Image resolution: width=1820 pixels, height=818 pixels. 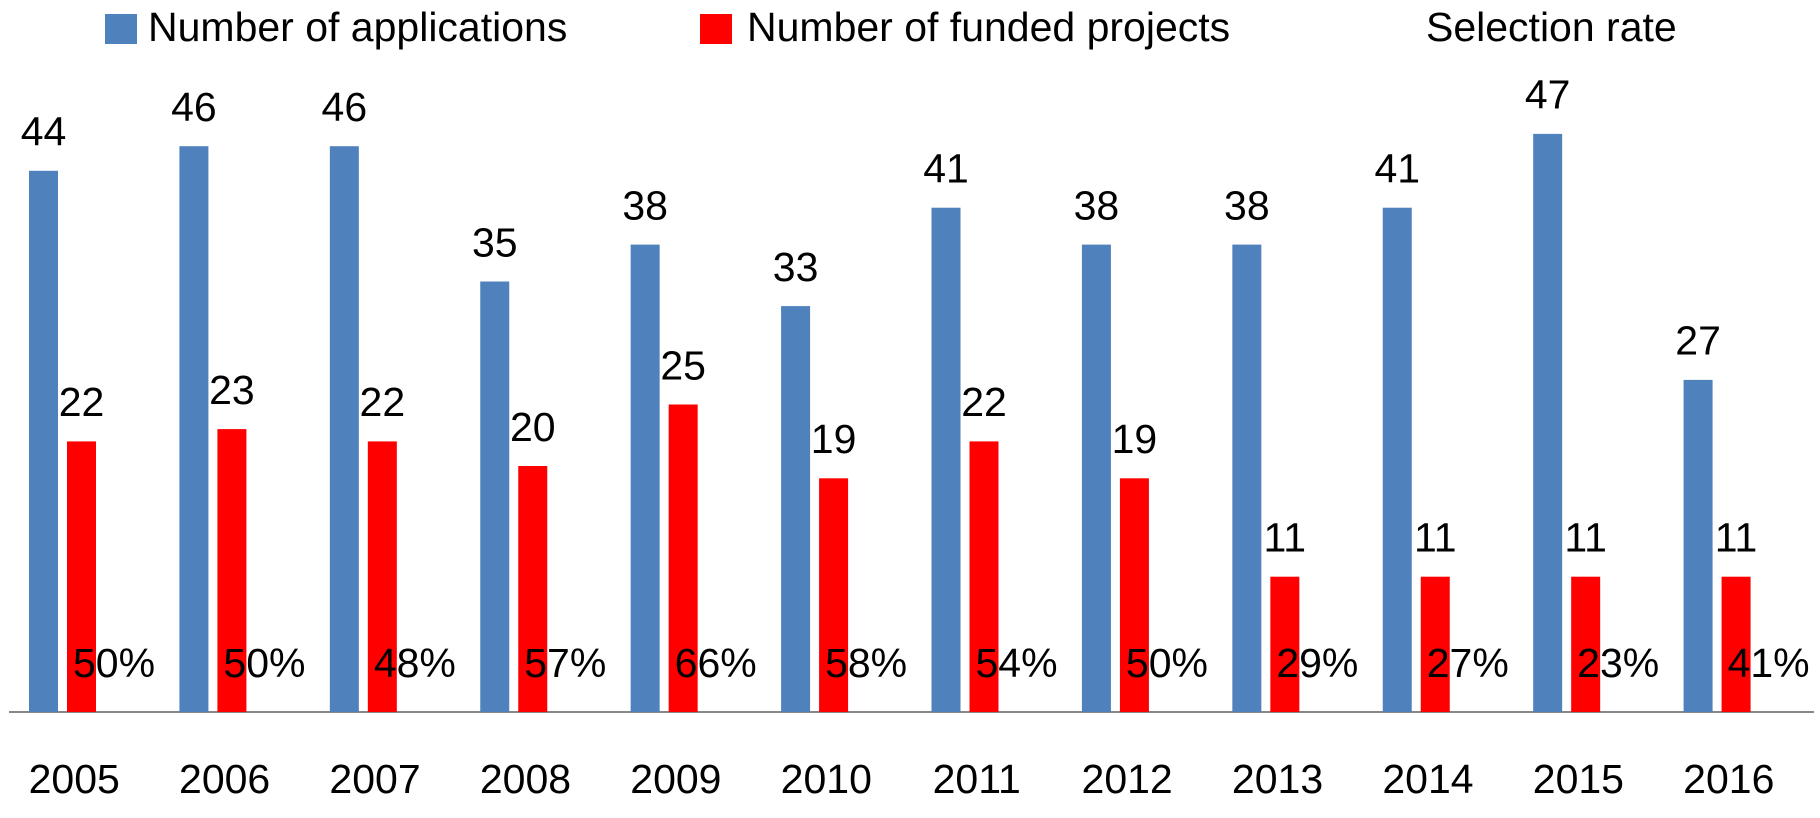 I want to click on data-label: 23%, so click(x=1618, y=663).